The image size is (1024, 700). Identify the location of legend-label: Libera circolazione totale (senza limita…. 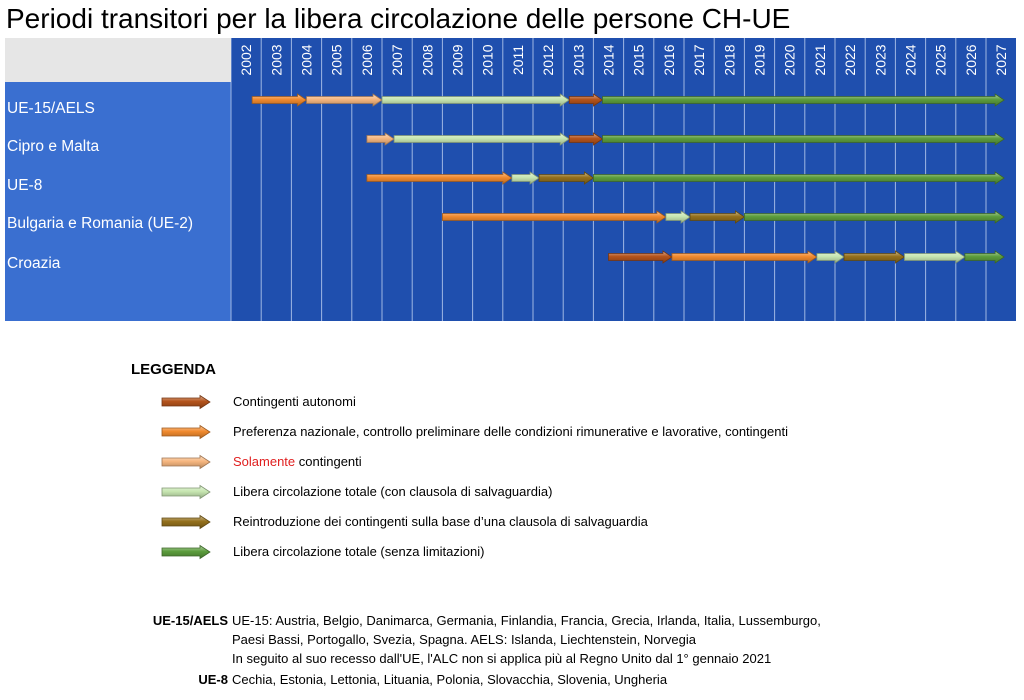
(359, 551).